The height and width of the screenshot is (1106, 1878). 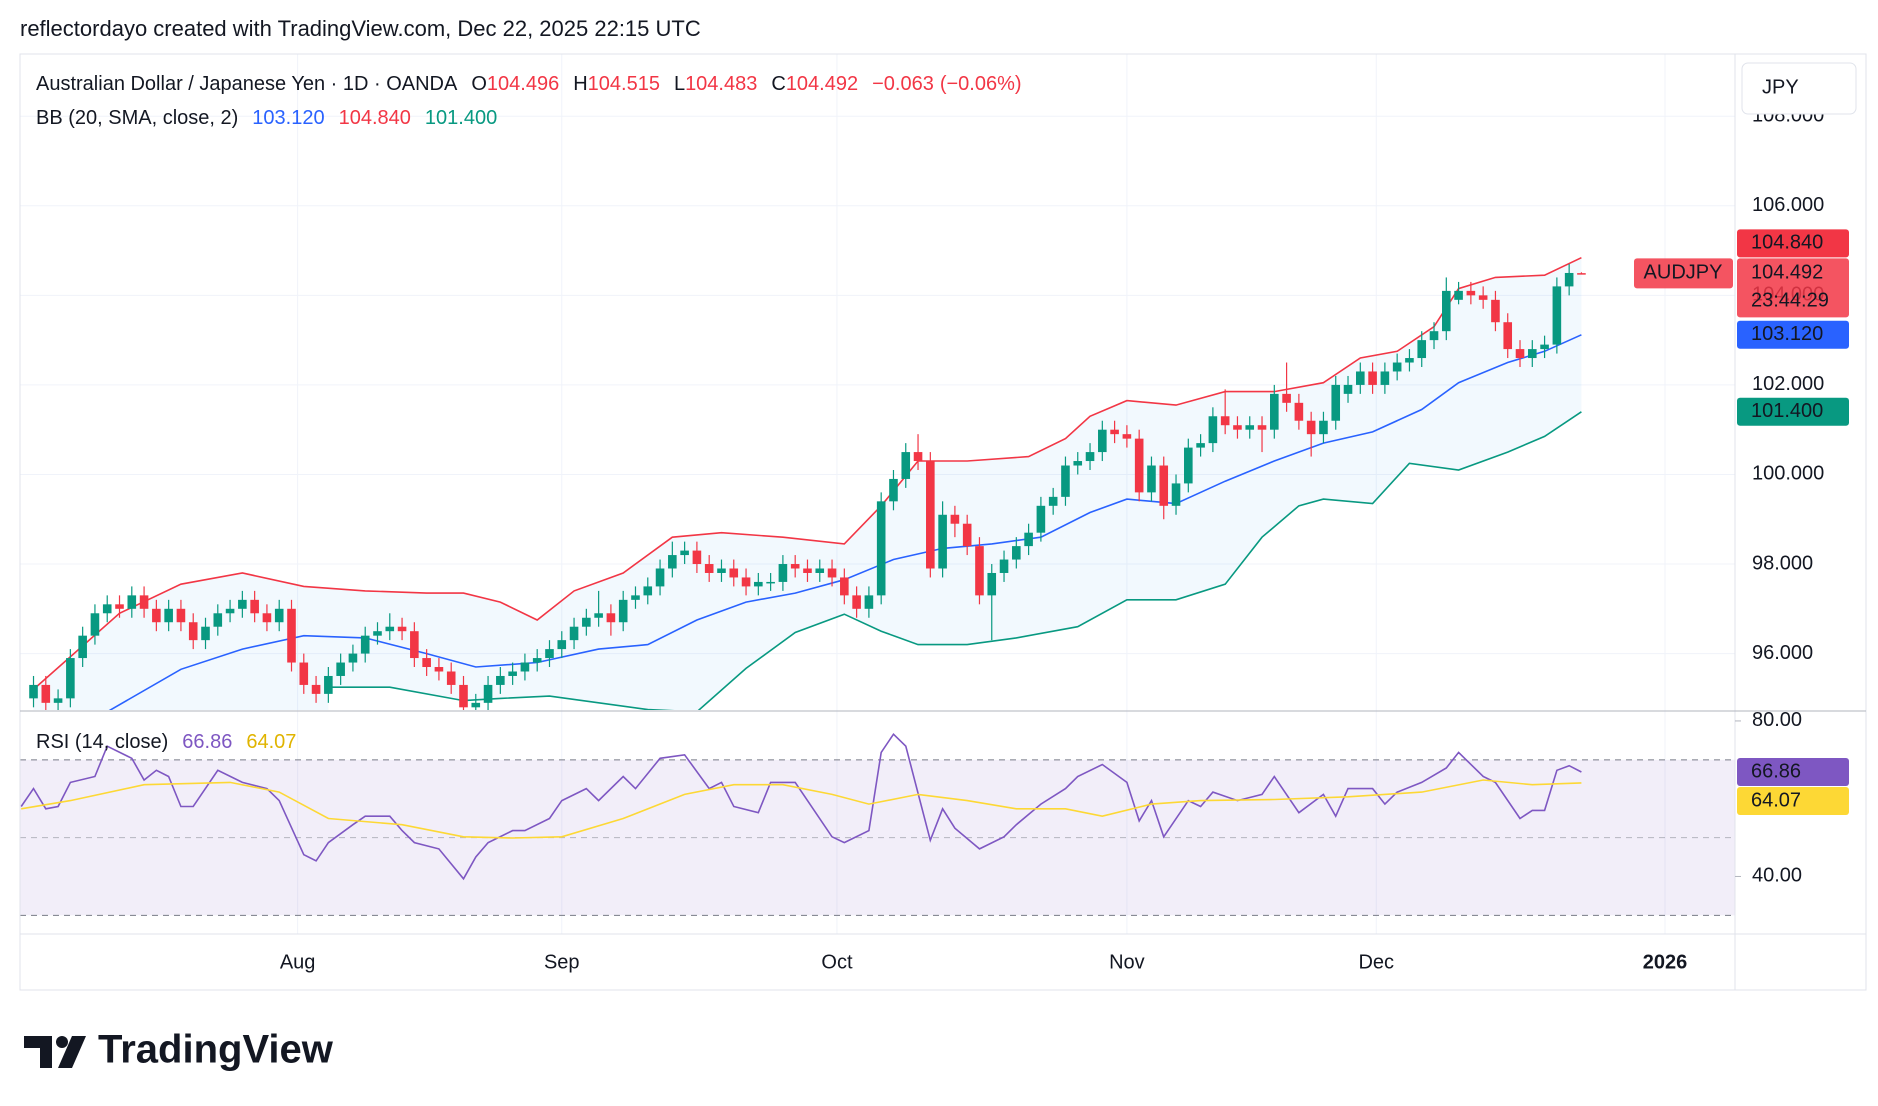 I want to click on rsi-tag-bg, so click(x=1793, y=772).